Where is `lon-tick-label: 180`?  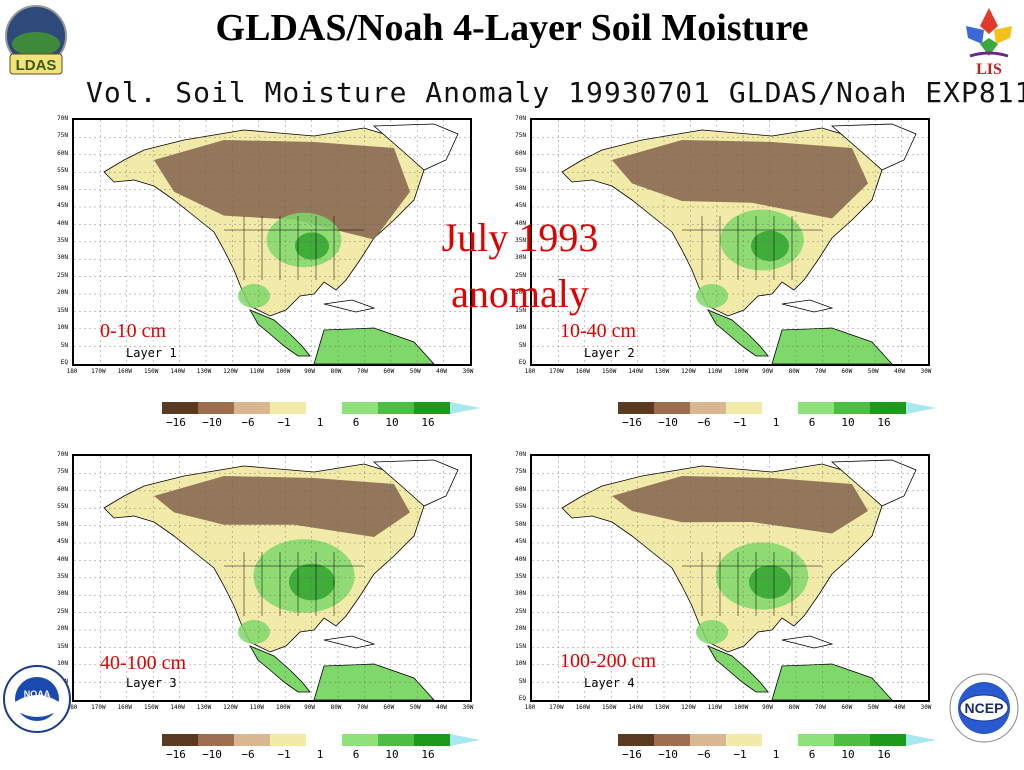 lon-tick-label: 180 is located at coordinates (72, 371).